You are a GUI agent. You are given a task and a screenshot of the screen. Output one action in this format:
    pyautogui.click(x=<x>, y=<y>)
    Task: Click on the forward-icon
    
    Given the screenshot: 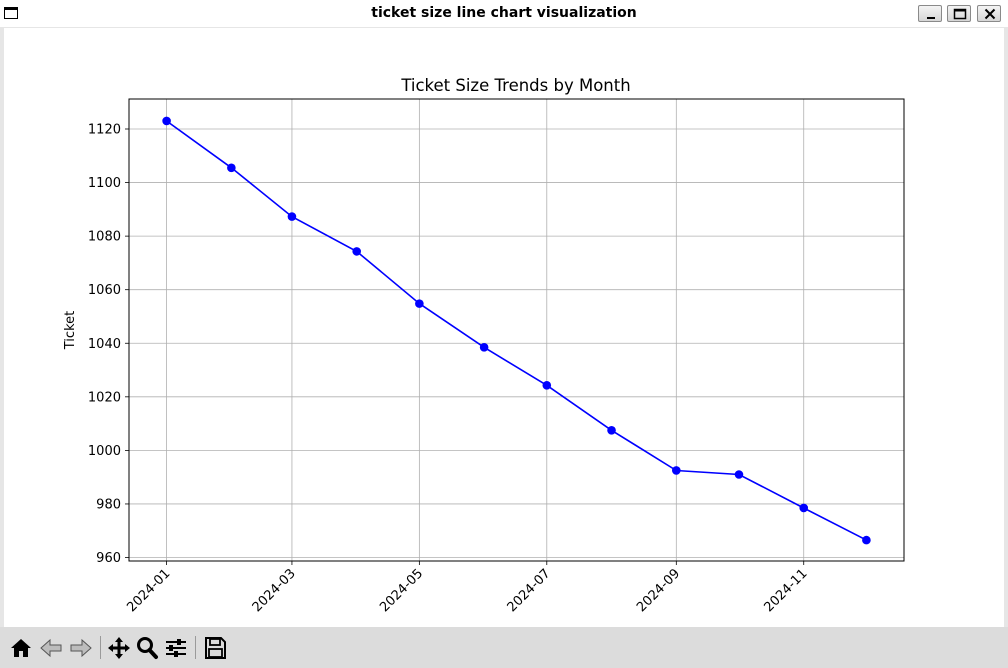 What is the action you would take?
    pyautogui.click(x=81, y=648)
    